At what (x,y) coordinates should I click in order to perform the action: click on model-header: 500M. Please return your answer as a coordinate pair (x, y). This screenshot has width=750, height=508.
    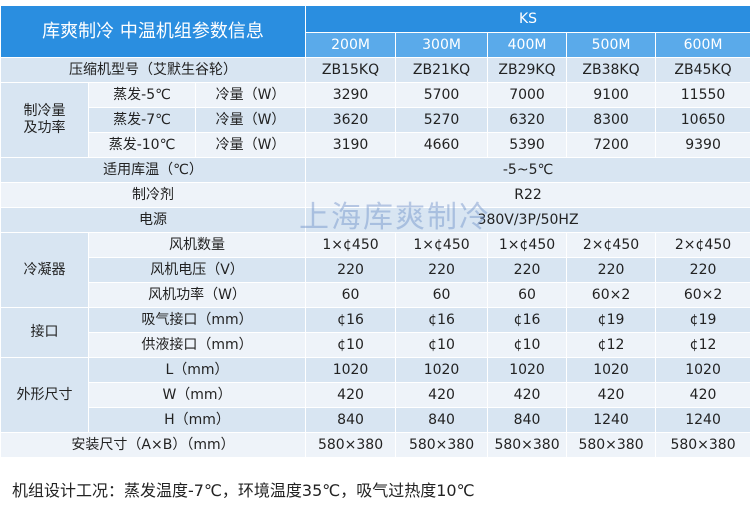
    Looking at the image, I should click on (611, 45).